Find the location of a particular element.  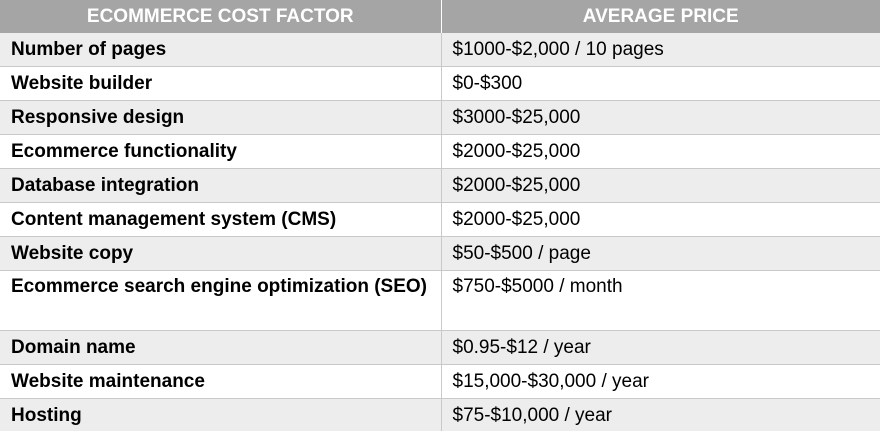

price-cell: $0-$300 is located at coordinates (660, 83).